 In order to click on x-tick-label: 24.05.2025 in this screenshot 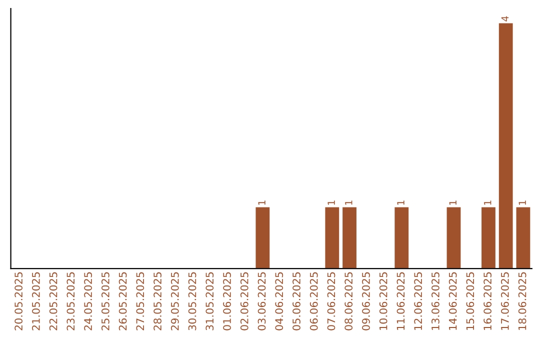, I will do `click(88, 301)`.